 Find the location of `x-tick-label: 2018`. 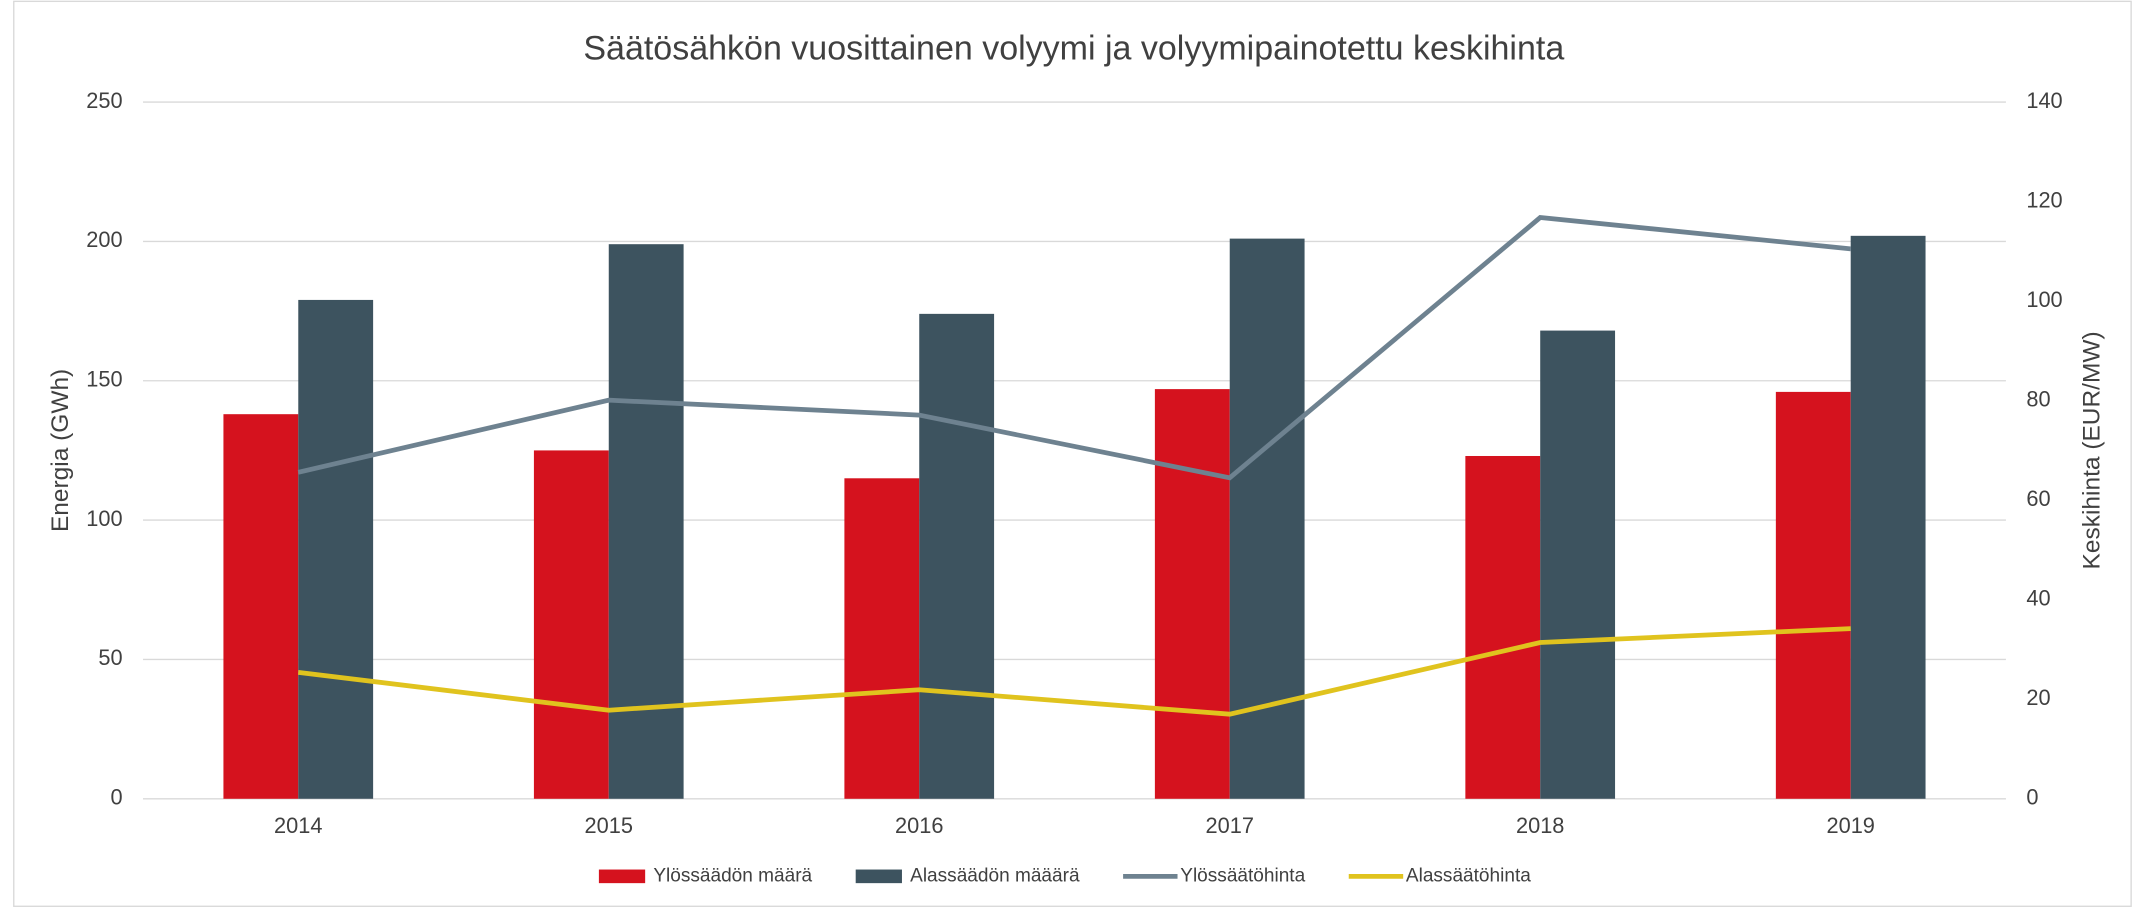

x-tick-label: 2018 is located at coordinates (1540, 825).